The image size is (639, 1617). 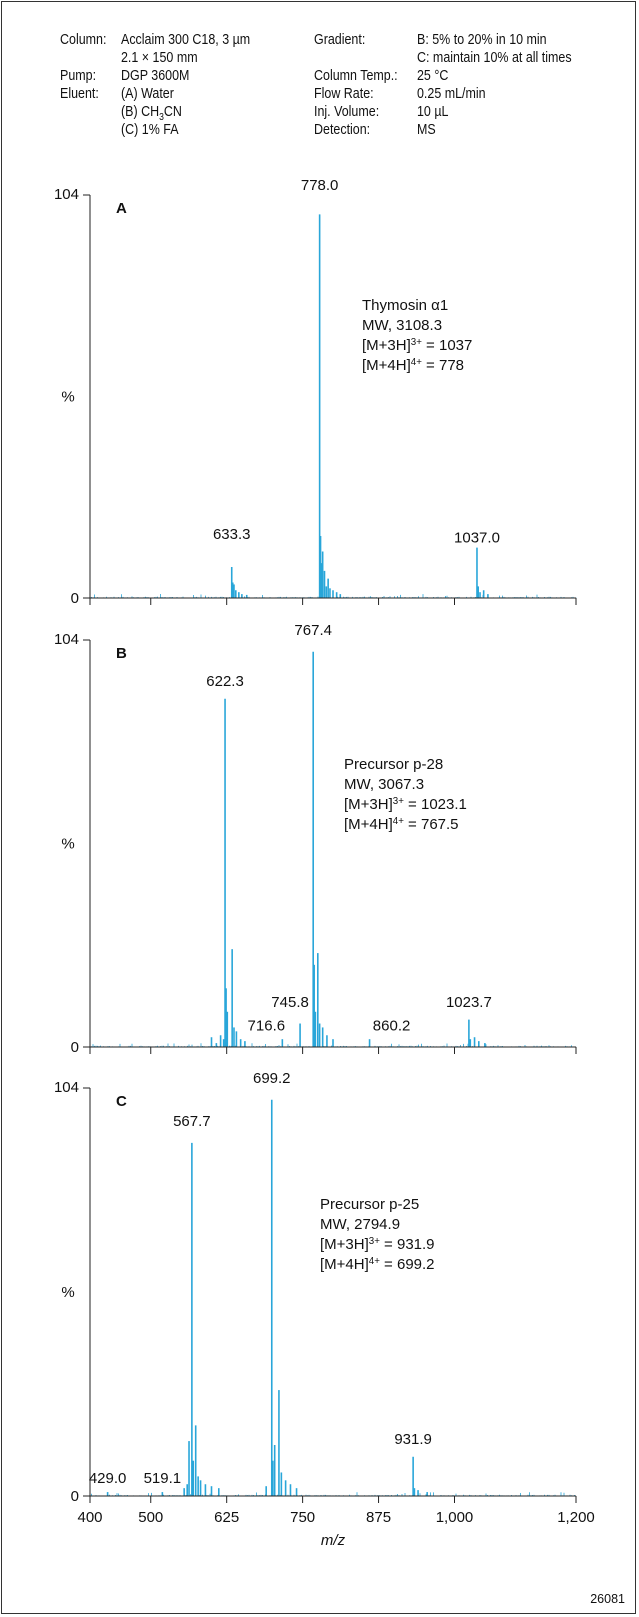 I want to click on x-tick-label: 500, so click(x=150, y=1517).